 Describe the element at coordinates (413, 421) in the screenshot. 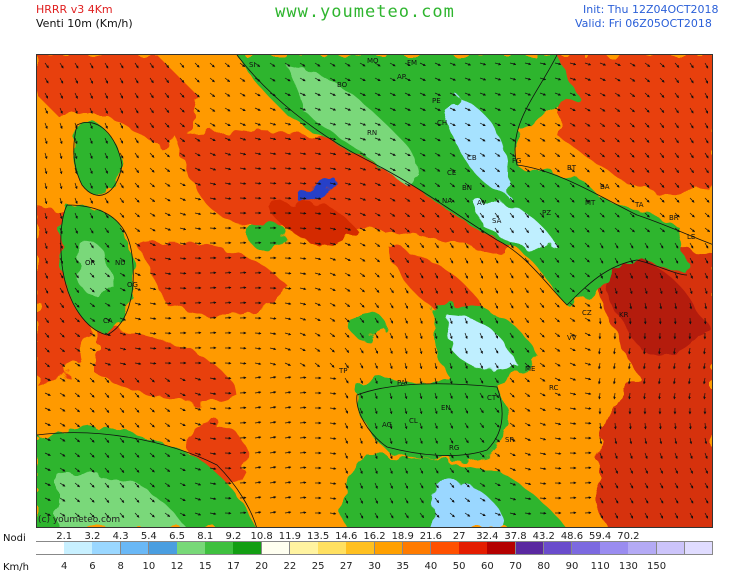

I see `city-label: CL` at that location.